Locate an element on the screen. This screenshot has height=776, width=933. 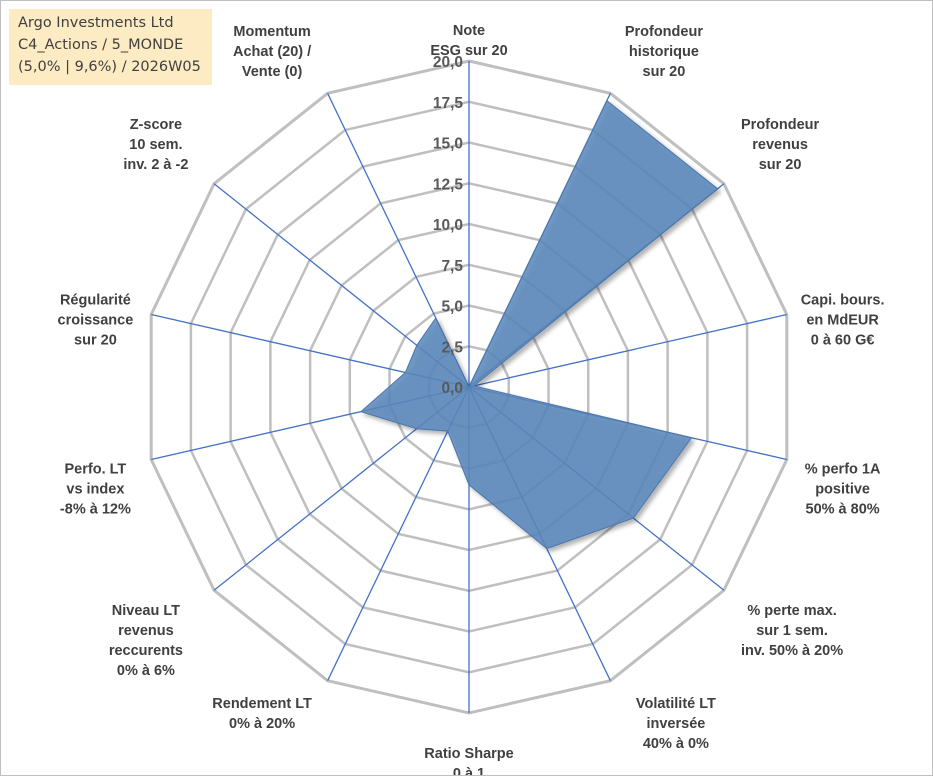
category-label-5: % perte max. sur 1 sem. inv. 50% à 20% is located at coordinates (792, 631).